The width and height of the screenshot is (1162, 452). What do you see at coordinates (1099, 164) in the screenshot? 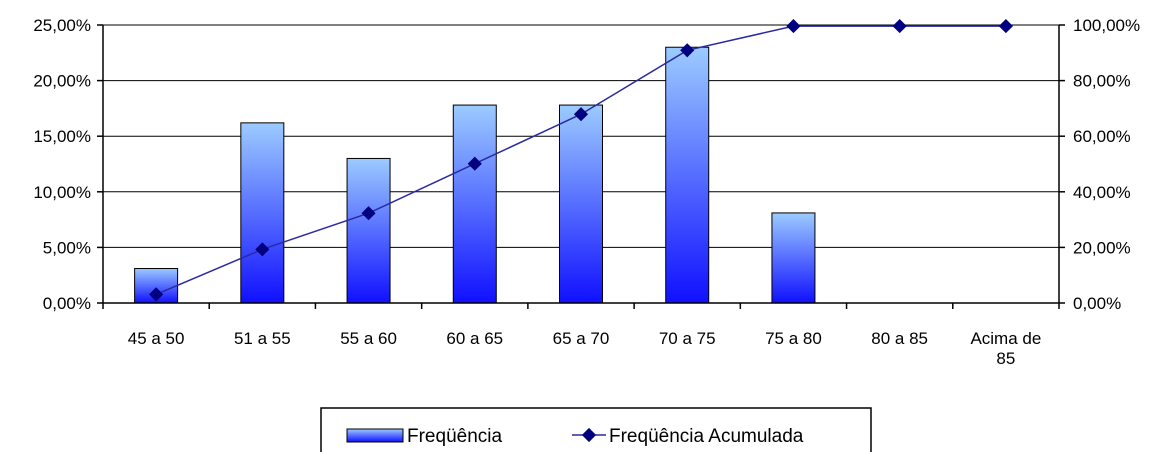
I see `right-axis-ticks: 0,00% 20,00% 40,00% 60,00% 80,00% 100,00%` at bounding box center [1099, 164].